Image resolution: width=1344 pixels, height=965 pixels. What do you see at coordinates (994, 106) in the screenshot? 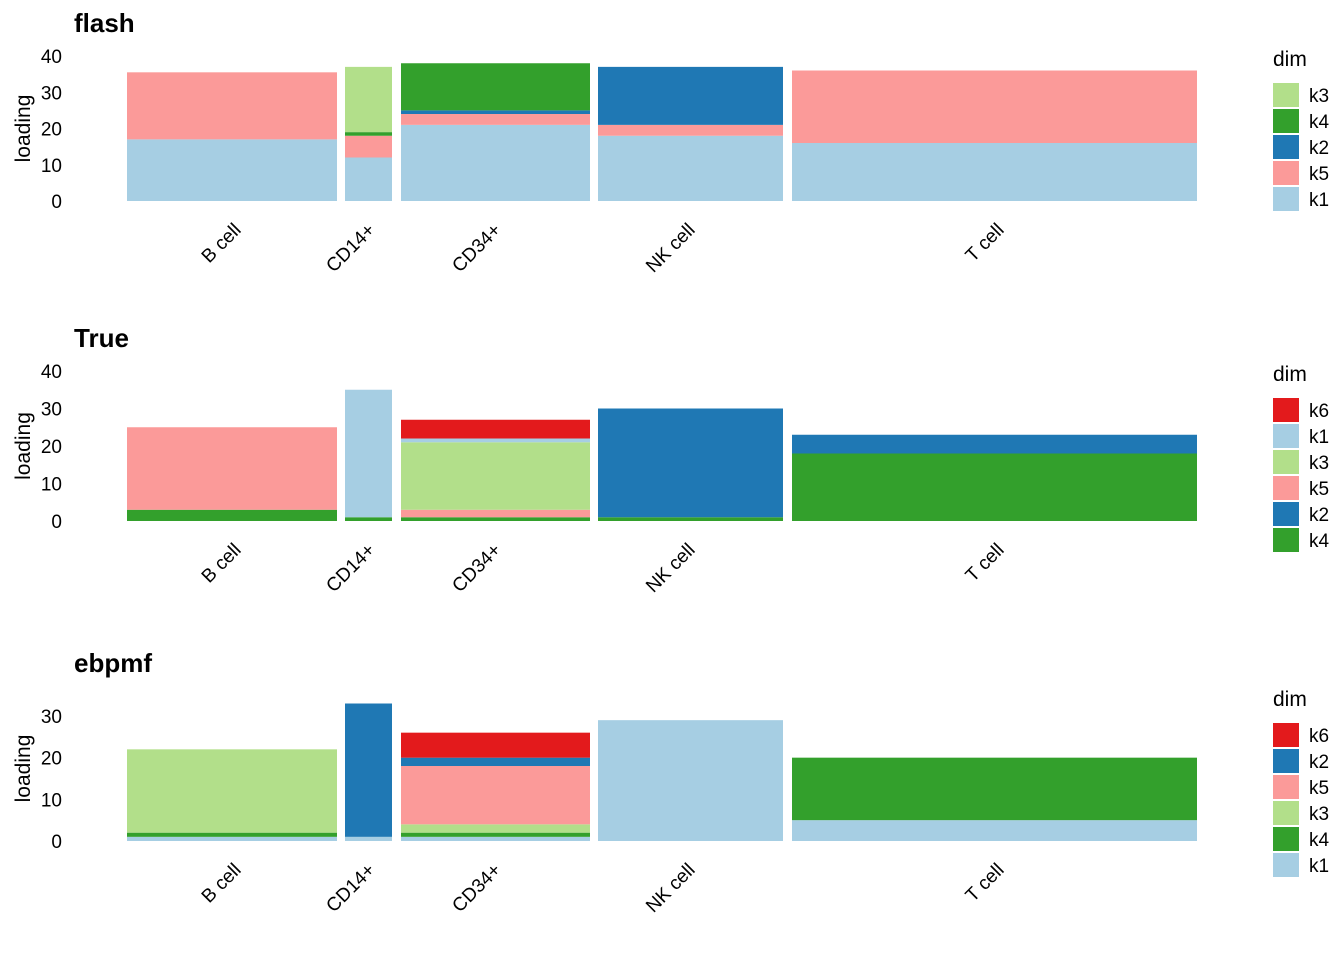
I see `bar-t-cell-k5` at bounding box center [994, 106].